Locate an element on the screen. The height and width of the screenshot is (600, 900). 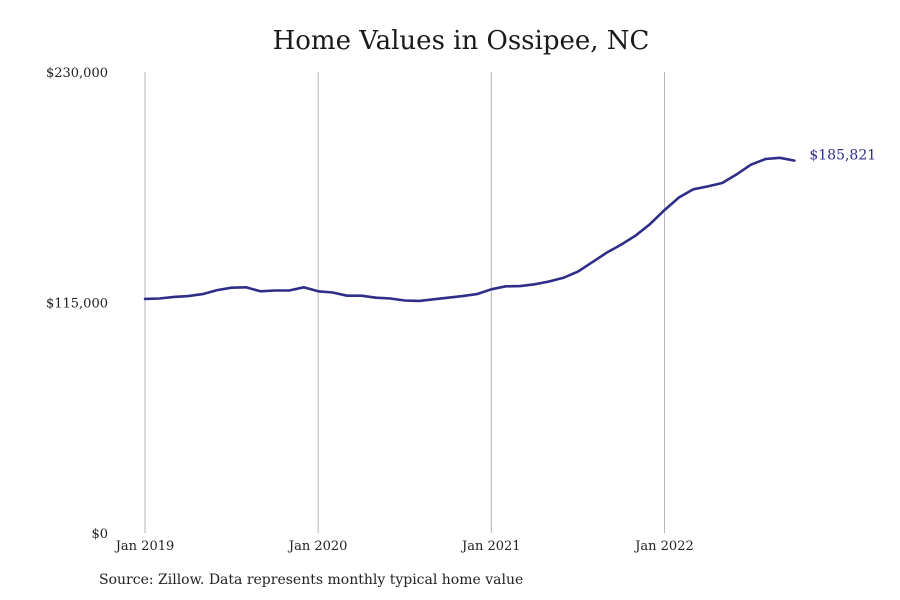
x-axis-labels: Jan 2019 Jan 2020 Jan 2021 Jan 2022 is located at coordinates (404, 546).